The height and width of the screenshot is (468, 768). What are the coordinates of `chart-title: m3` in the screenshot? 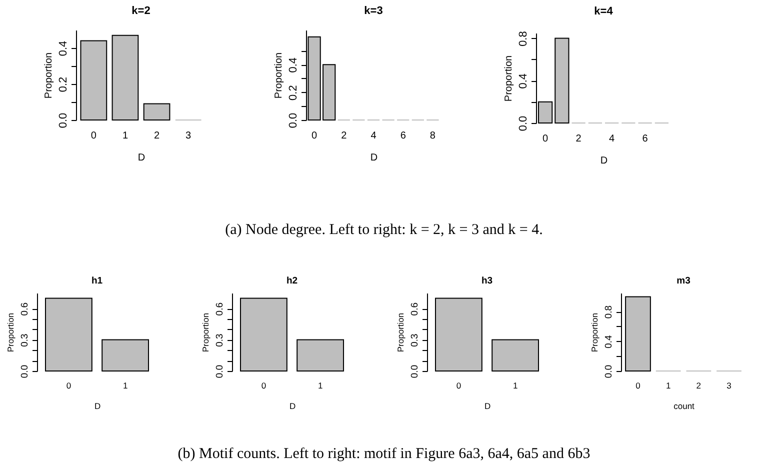 It's located at (683, 281).